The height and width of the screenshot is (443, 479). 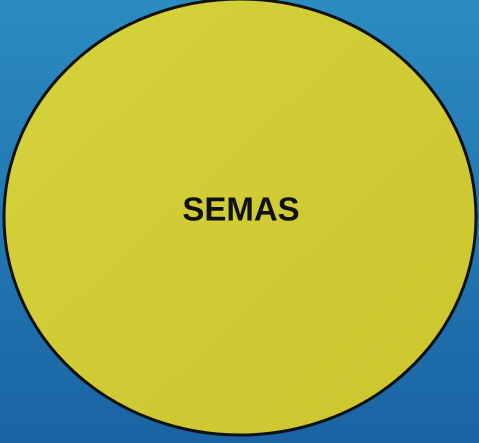 I want to click on node-label: SEMAS, so click(x=240, y=209).